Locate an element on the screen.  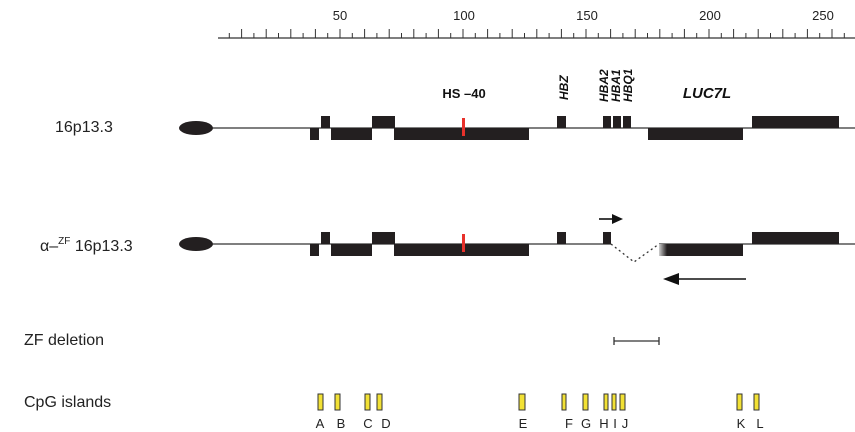
cpg-island-e is located at coordinates (522, 402).